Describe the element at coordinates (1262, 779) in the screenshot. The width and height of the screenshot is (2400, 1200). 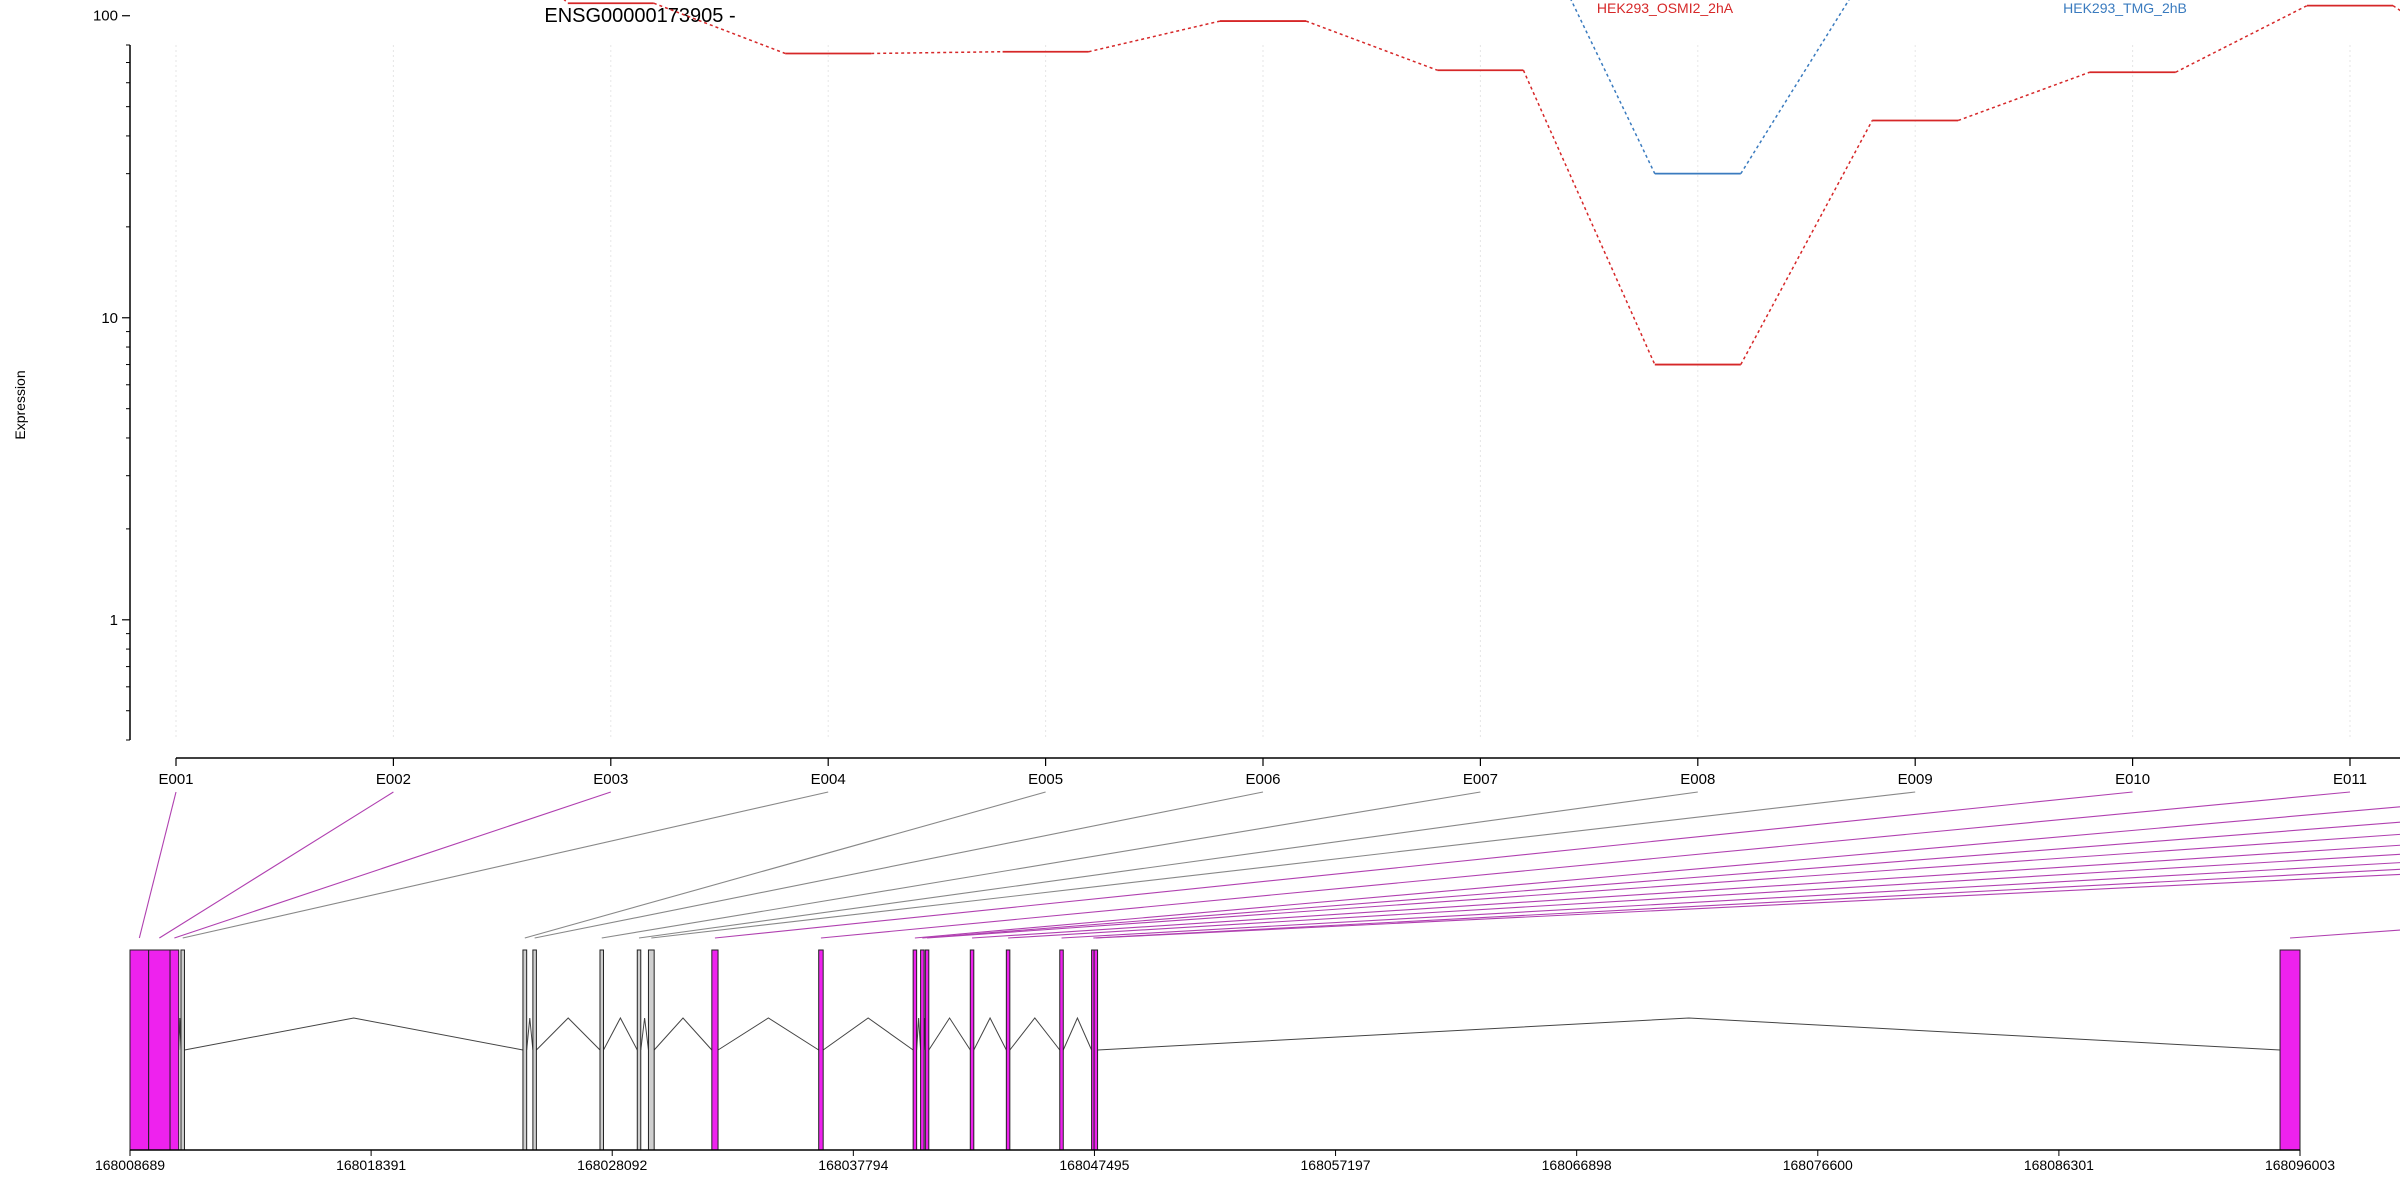
I see `x-tick-label: E006` at that location.